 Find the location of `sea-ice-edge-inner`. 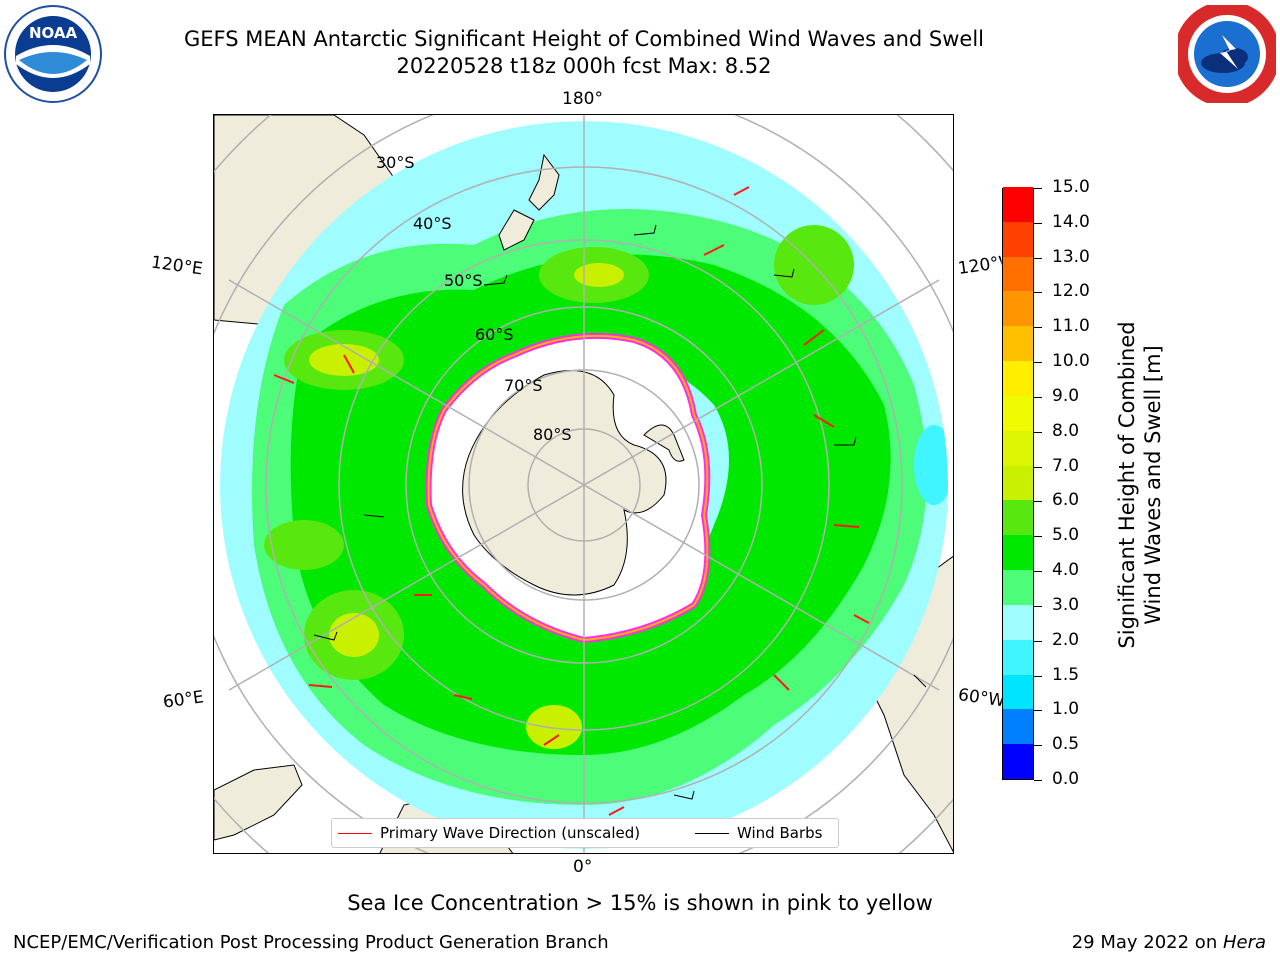

sea-ice-edge-inner is located at coordinates (568, 488).